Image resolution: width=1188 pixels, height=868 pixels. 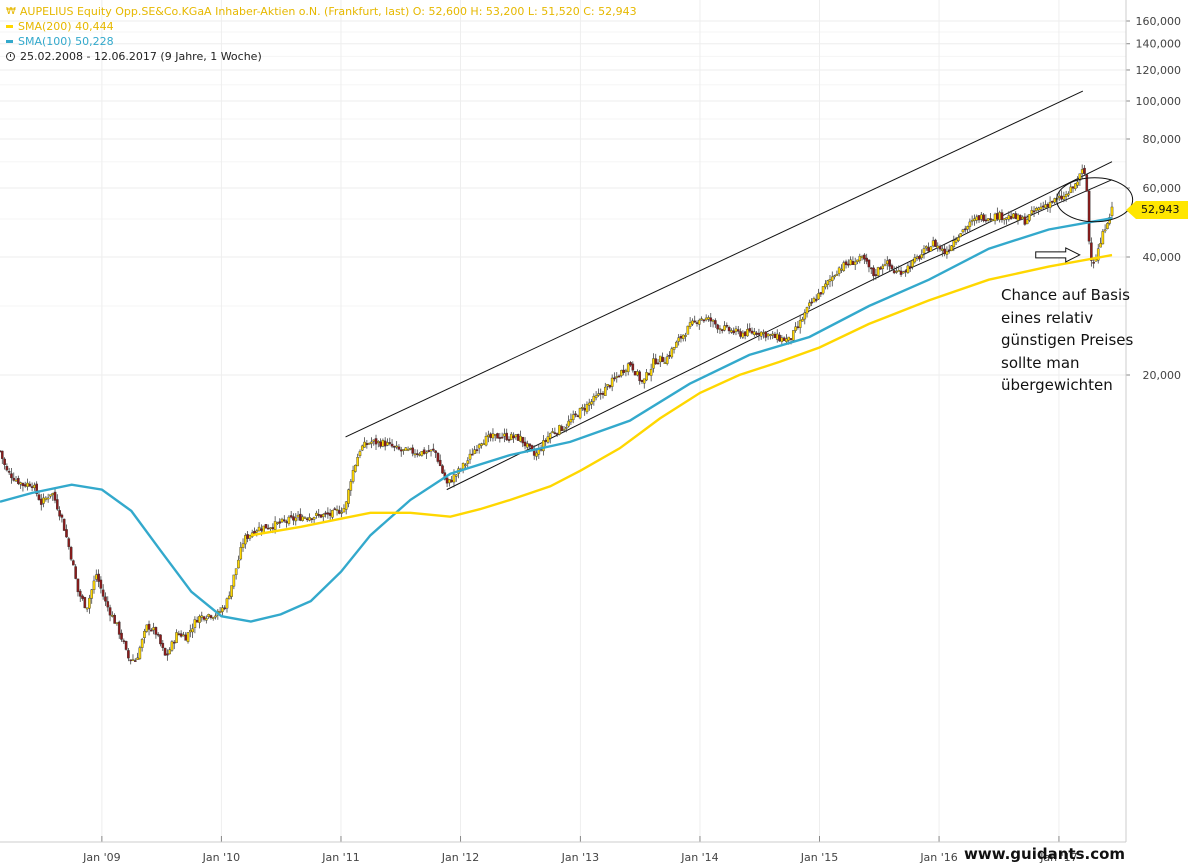 I want to click on annotation-line: übergewichten, so click(x=1057, y=385).